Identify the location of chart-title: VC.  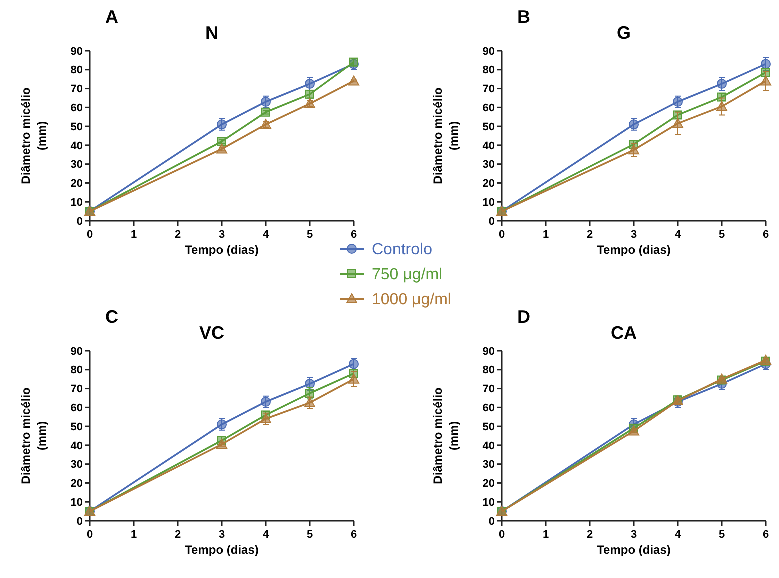
(212, 333).